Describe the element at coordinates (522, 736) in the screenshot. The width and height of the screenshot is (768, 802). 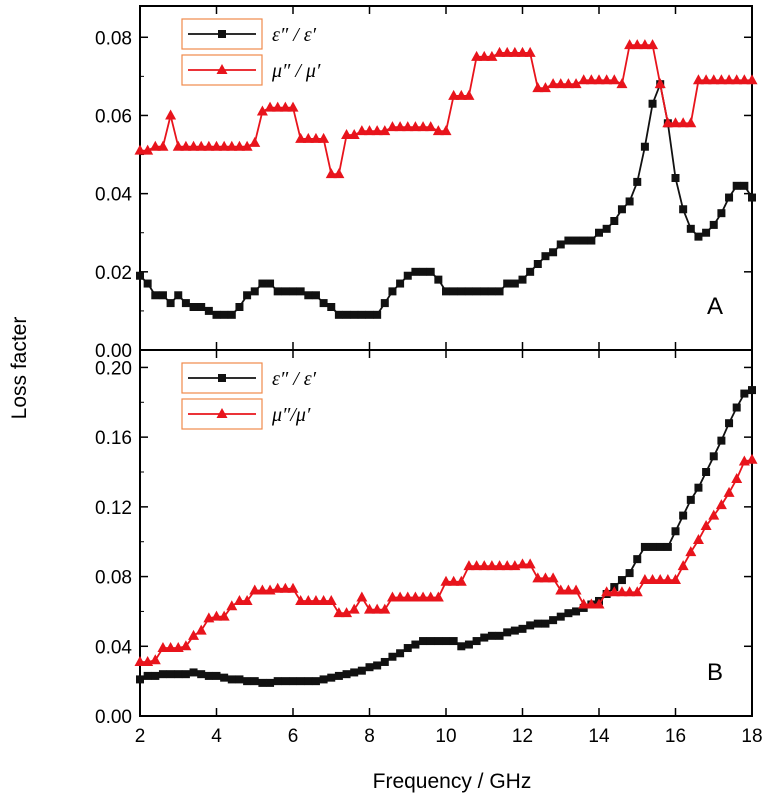
I see `x-tick-label: 12` at that location.